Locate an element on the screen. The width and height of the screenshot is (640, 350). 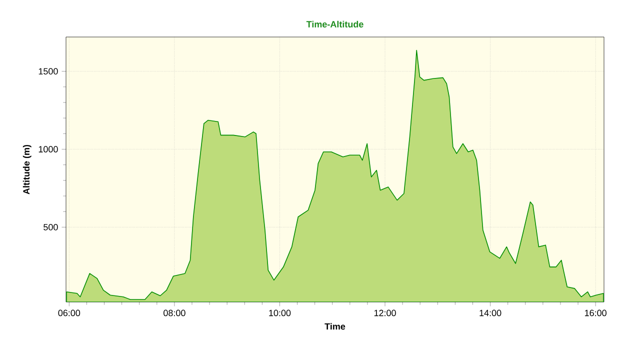
y-tick-label: 500 is located at coordinates (51, 227).